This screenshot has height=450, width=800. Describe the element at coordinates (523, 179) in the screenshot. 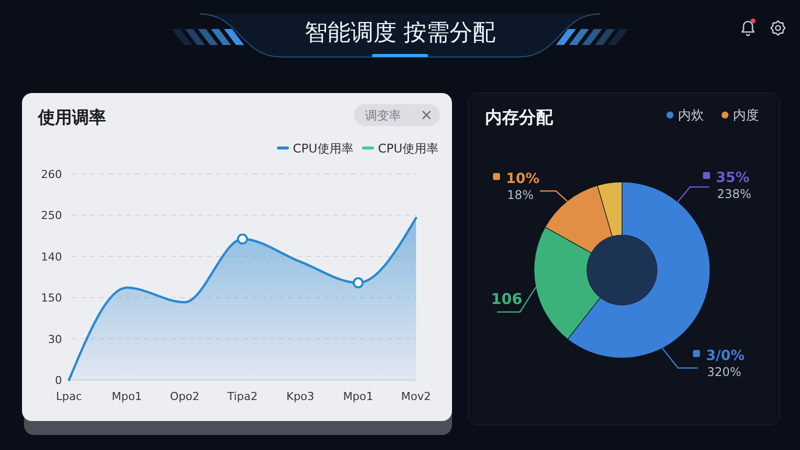

I see `text: 10%` at that location.